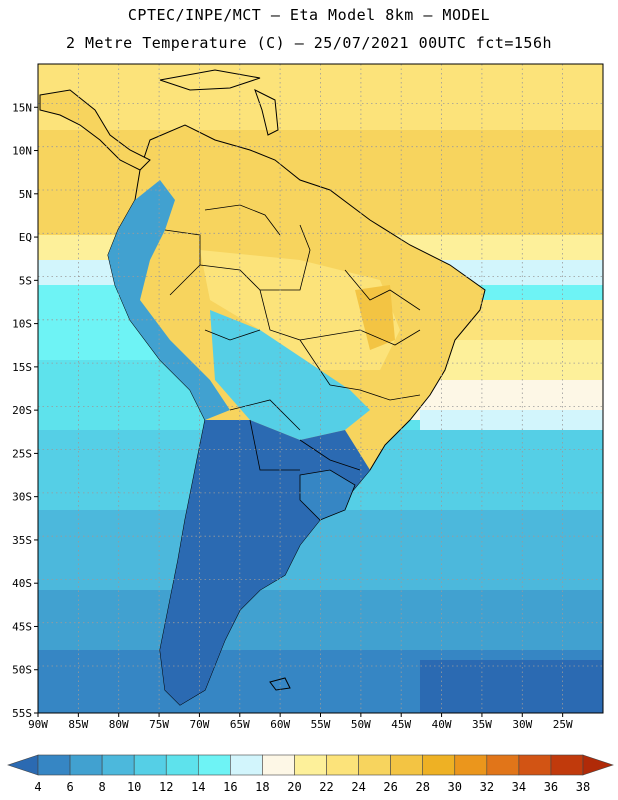 The height and width of the screenshot is (800, 618). I want to click on colorbar-label: 4, so click(37, 787).